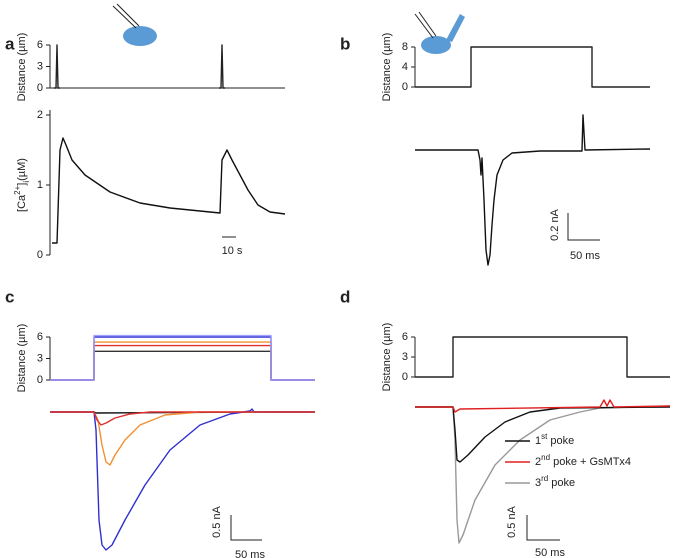 This screenshot has height=558, width=674. What do you see at coordinates (405, 67) in the screenshot?
I see `y-tick-label: 4` at bounding box center [405, 67].